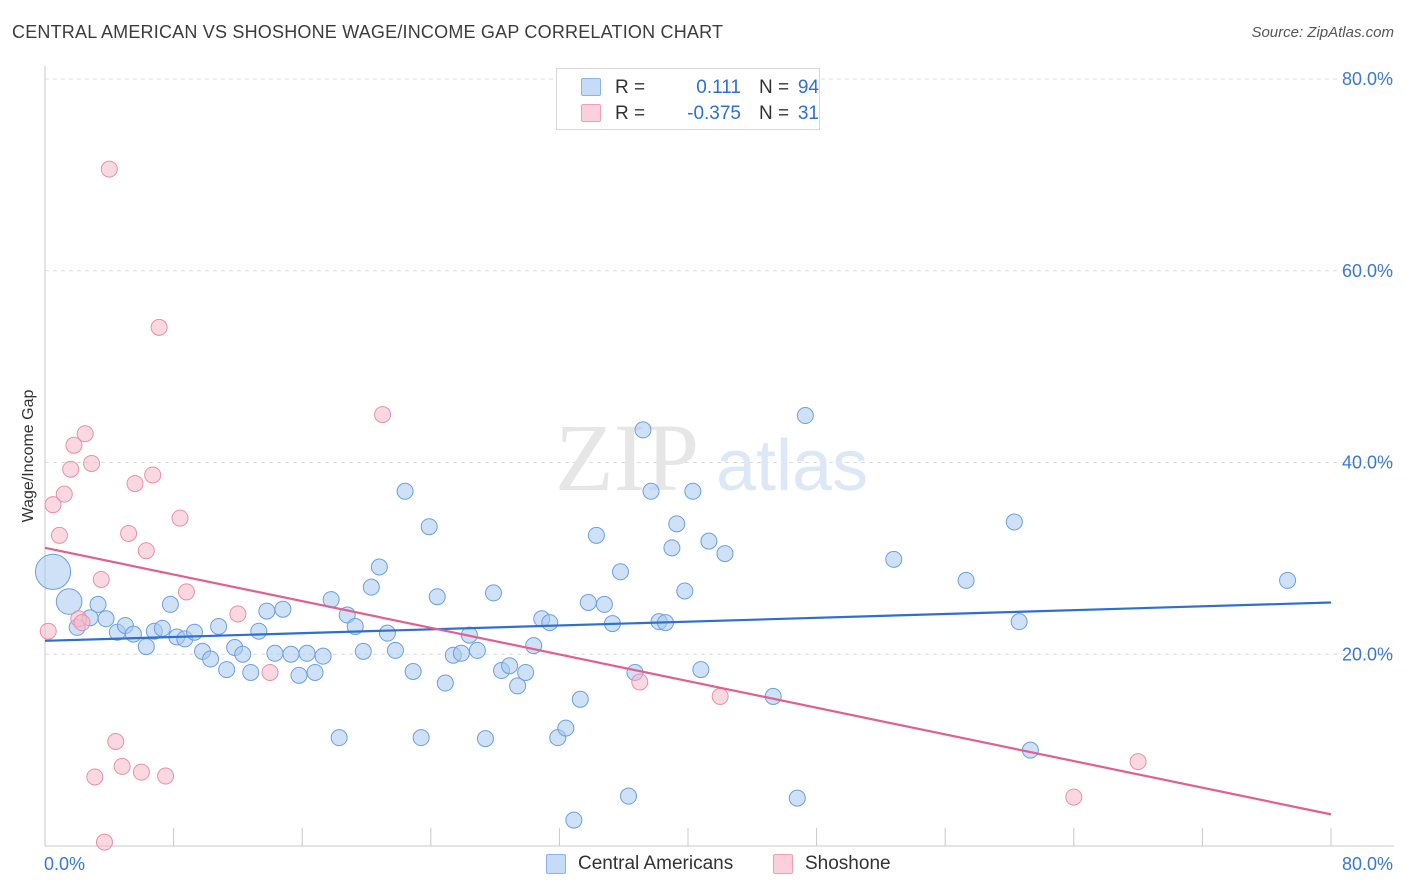  Describe the element at coordinates (783, 864) in the screenshot. I see `legend-swatch-pink` at that location.